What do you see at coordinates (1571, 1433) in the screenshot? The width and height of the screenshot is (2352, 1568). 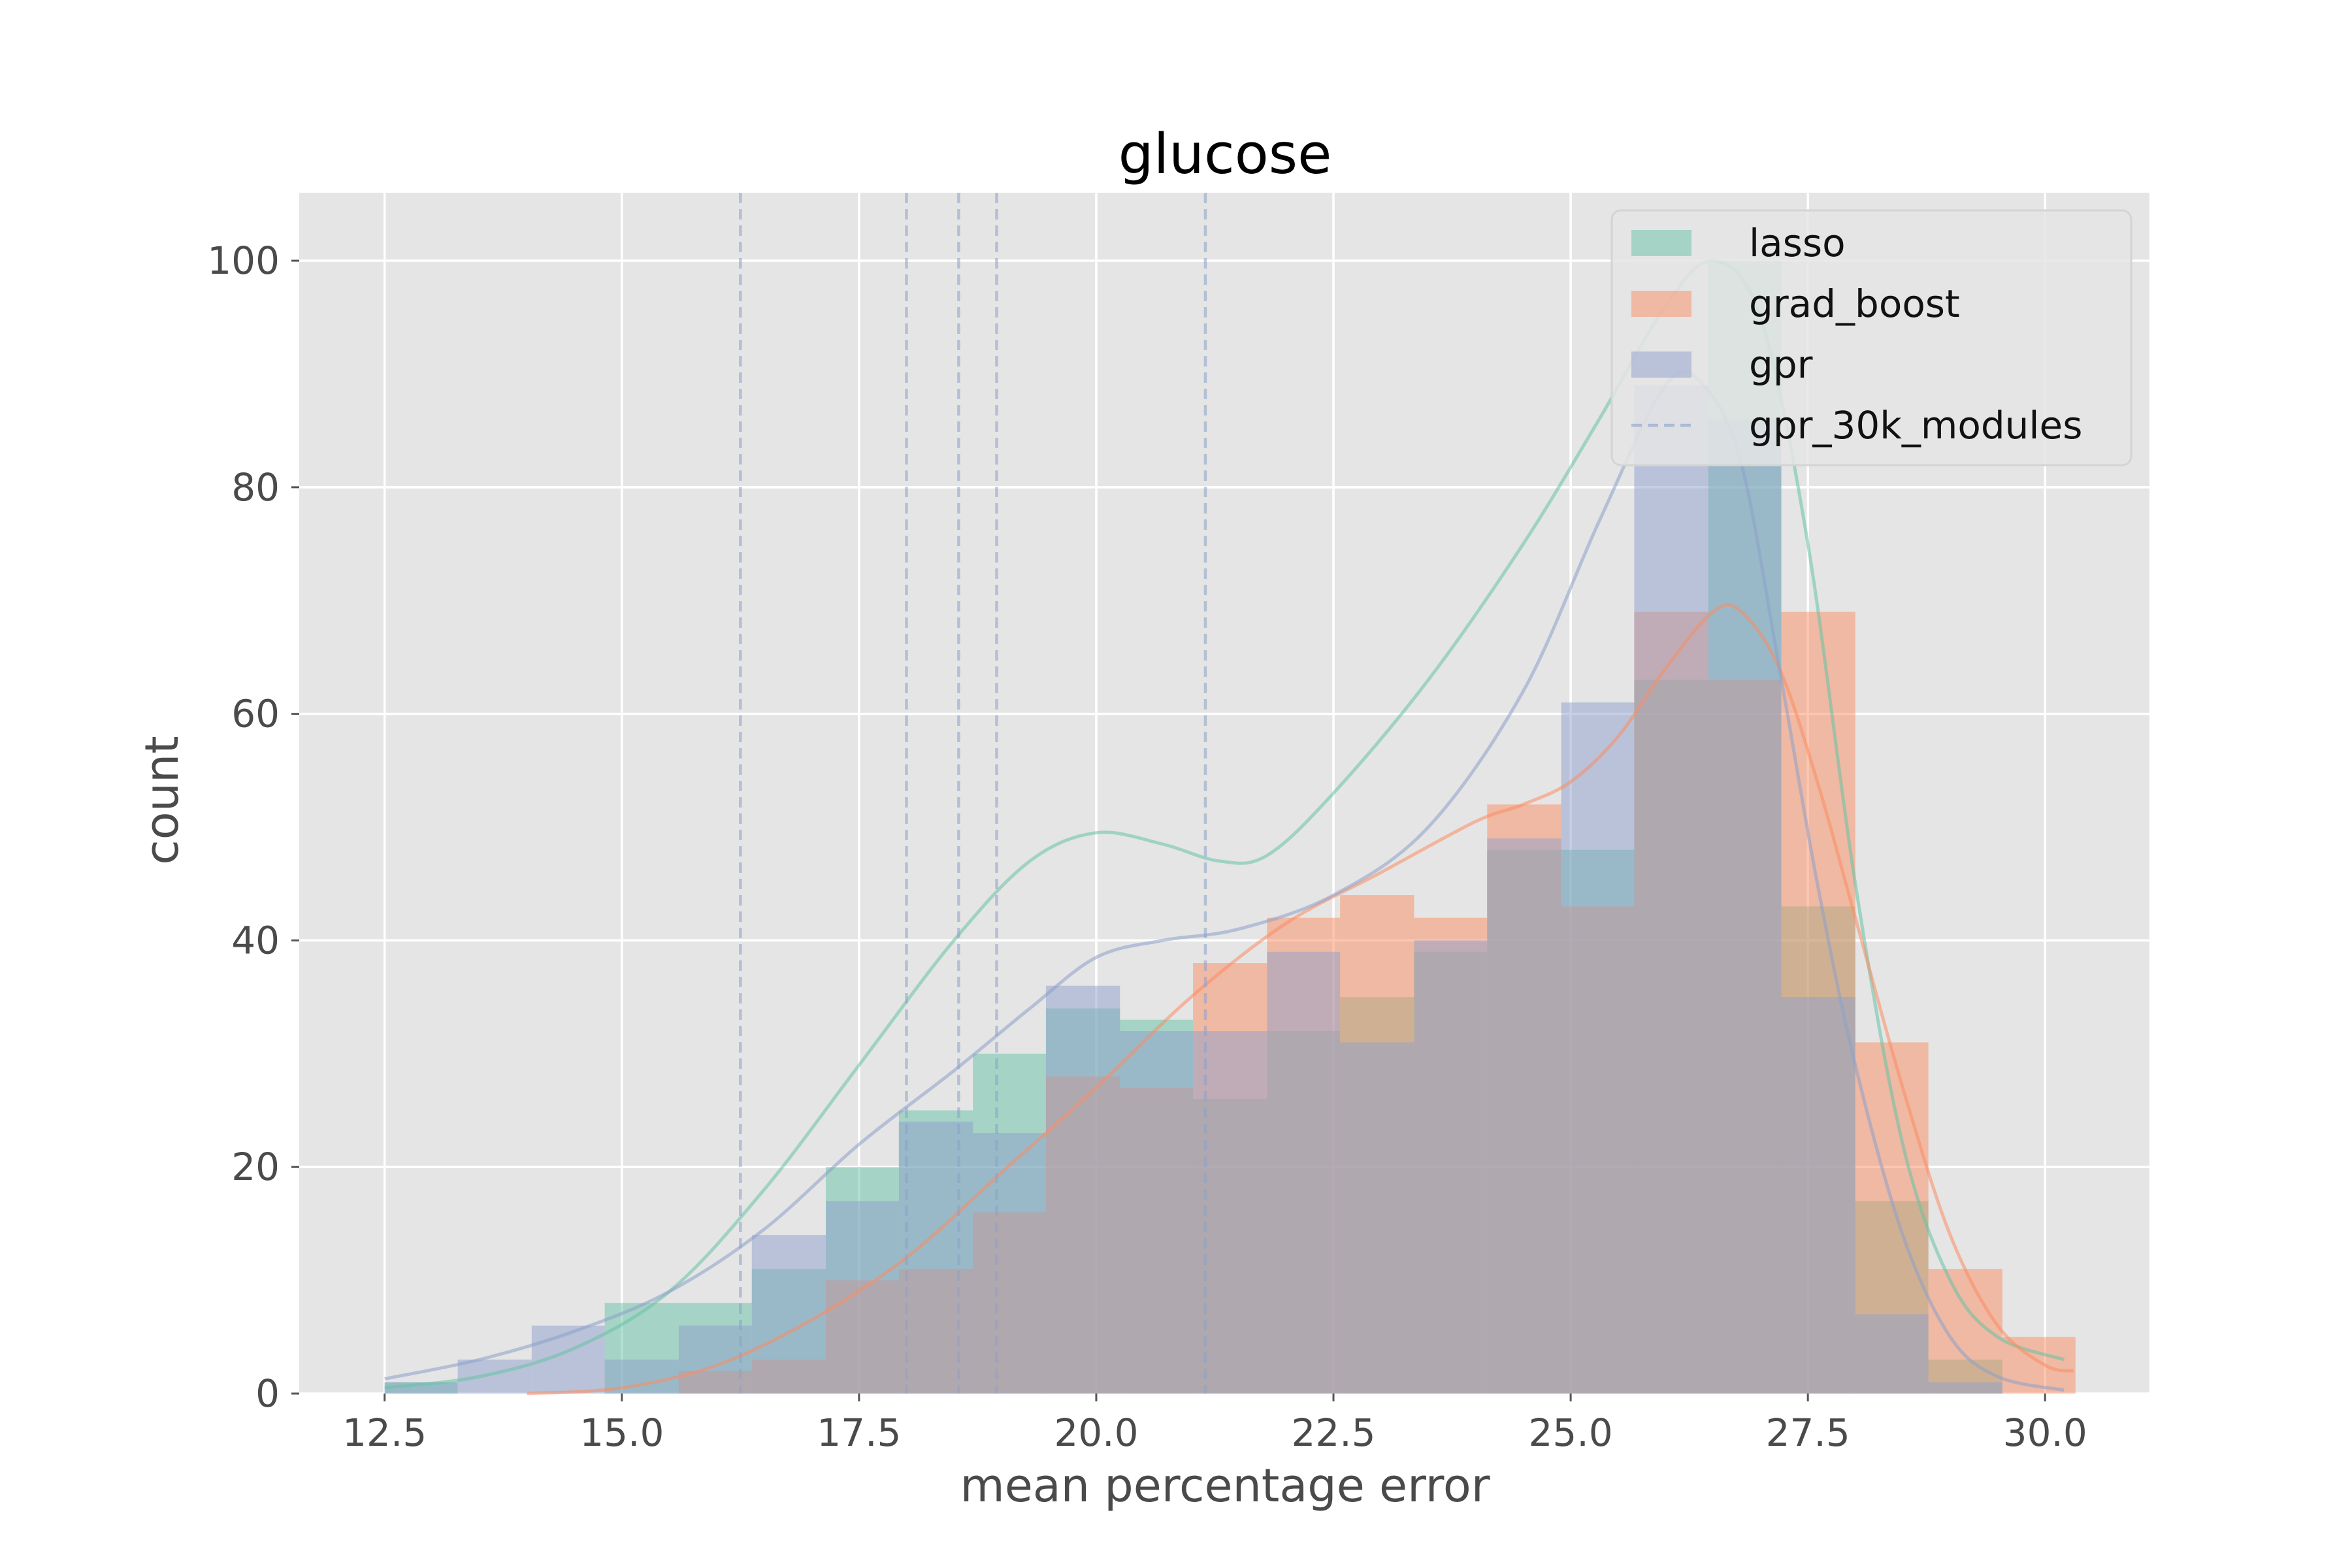 I see `x-tick-label: 25.0` at bounding box center [1571, 1433].